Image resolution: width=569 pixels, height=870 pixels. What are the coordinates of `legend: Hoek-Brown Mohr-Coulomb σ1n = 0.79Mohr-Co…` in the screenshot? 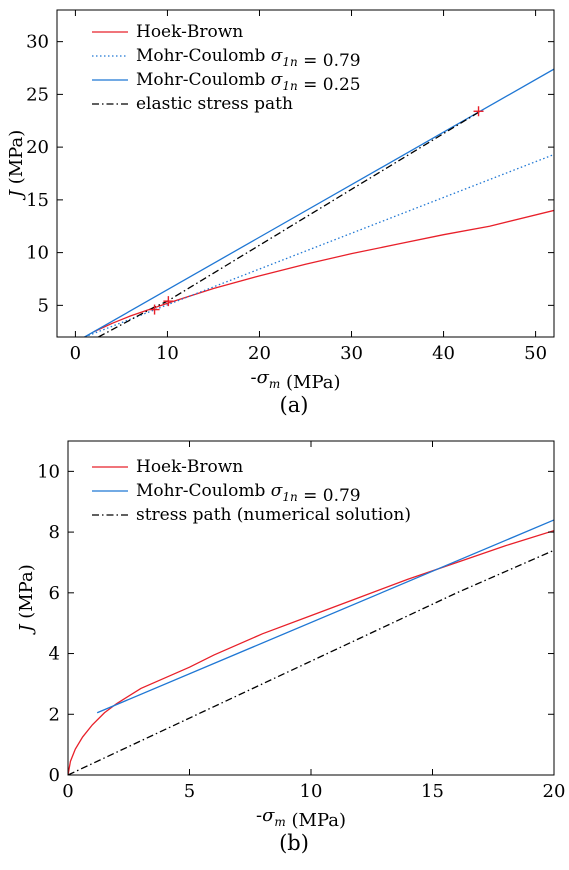 It's located at (226, 68).